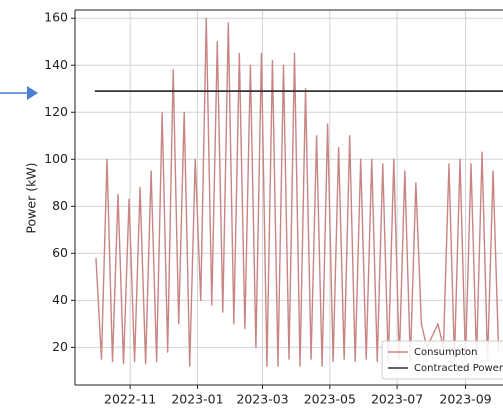 This screenshot has height=409, width=503. What do you see at coordinates (397, 399) in the screenshot?
I see `x-tick-label: 2023-07` at bounding box center [397, 399].